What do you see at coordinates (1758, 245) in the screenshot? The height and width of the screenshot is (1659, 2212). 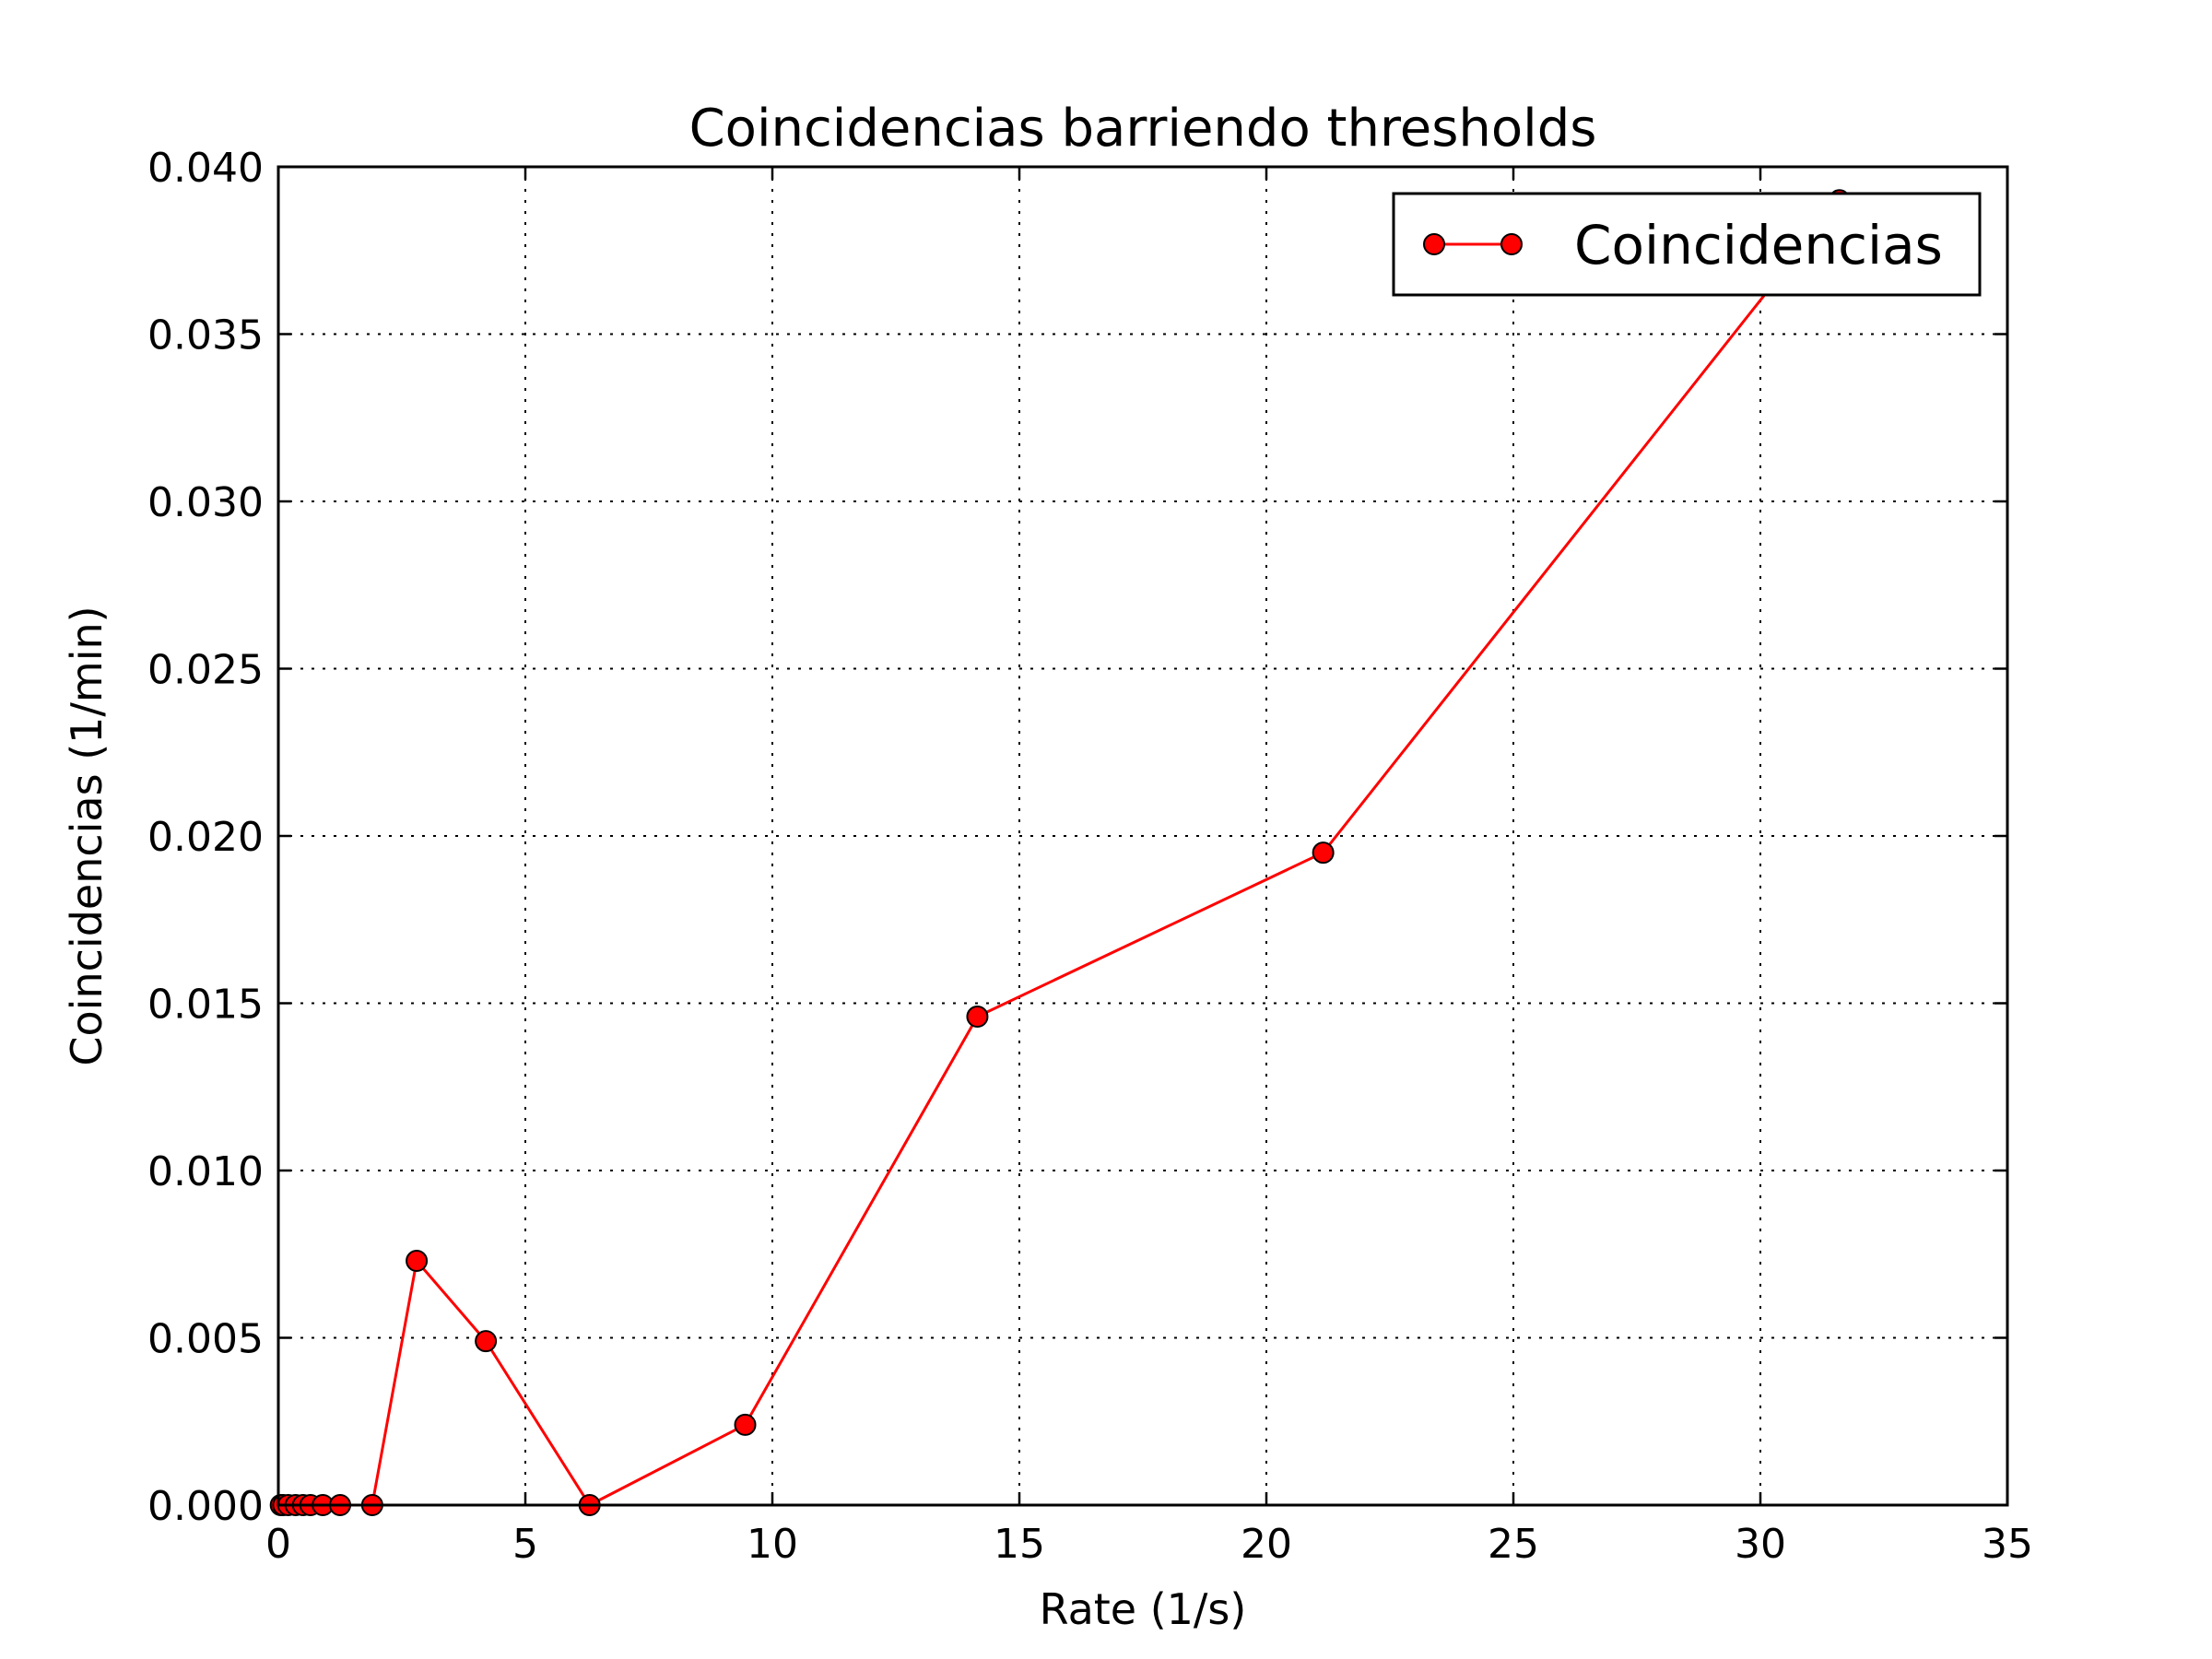 I see `legend-label: Coincidencias` at bounding box center [1758, 245].